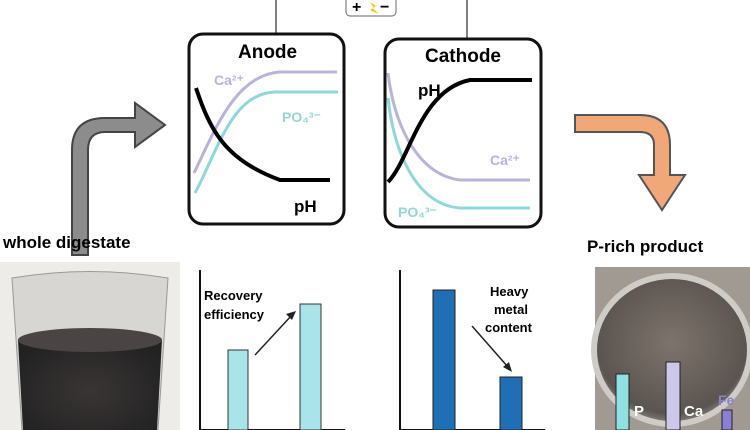 This screenshot has height=430, width=750. Describe the element at coordinates (727, 419) in the screenshot. I see `bar-fe` at that location.